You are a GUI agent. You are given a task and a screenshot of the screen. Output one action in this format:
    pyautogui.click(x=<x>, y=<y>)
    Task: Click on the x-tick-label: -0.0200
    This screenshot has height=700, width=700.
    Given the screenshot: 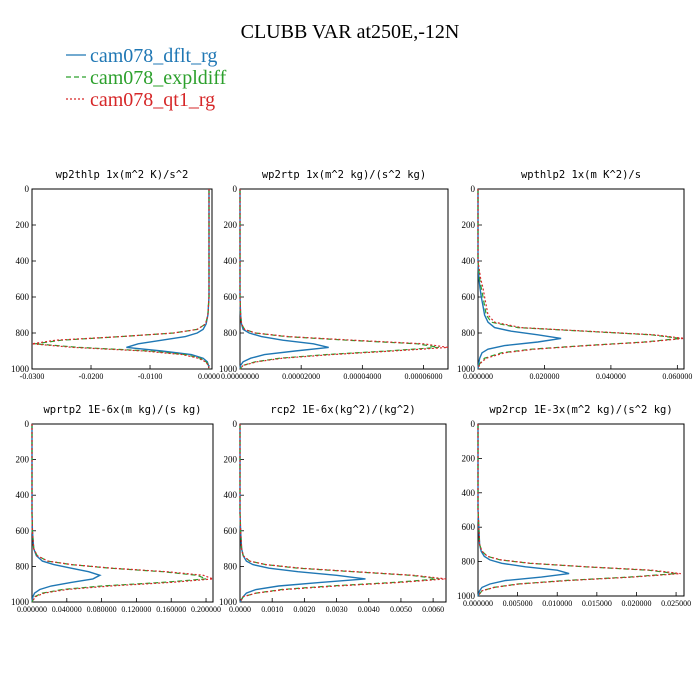 What is the action you would take?
    pyautogui.click(x=91, y=376)
    